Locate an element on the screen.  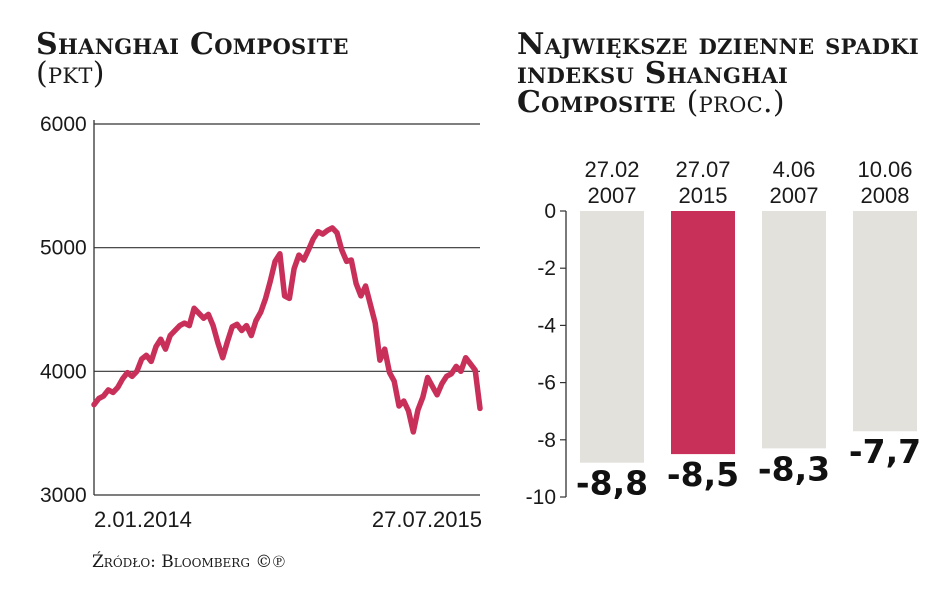
y-tick-label: 3000 is located at coordinates (63, 495).